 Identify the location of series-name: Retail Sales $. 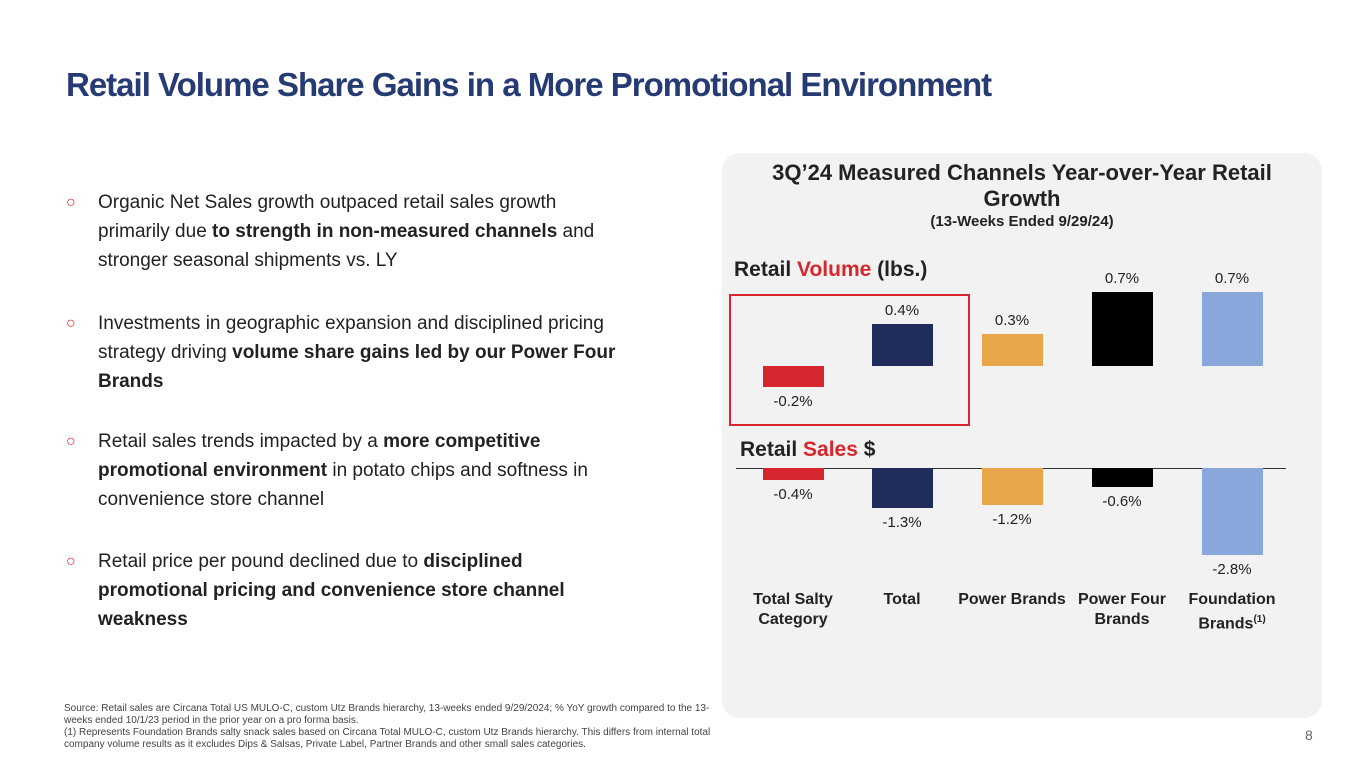
(807, 450).